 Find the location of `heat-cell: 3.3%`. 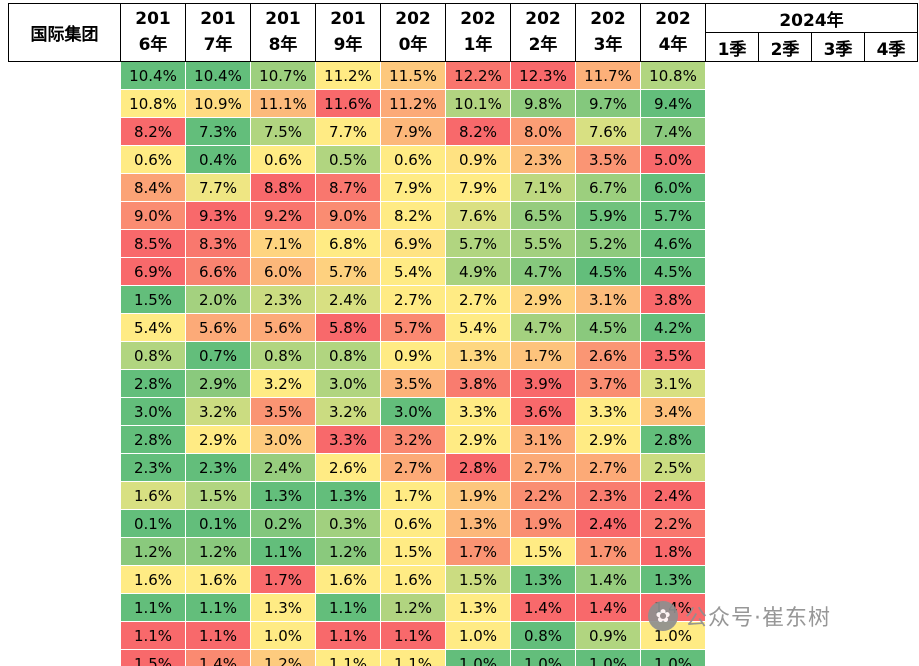

heat-cell: 3.3% is located at coordinates (608, 411).